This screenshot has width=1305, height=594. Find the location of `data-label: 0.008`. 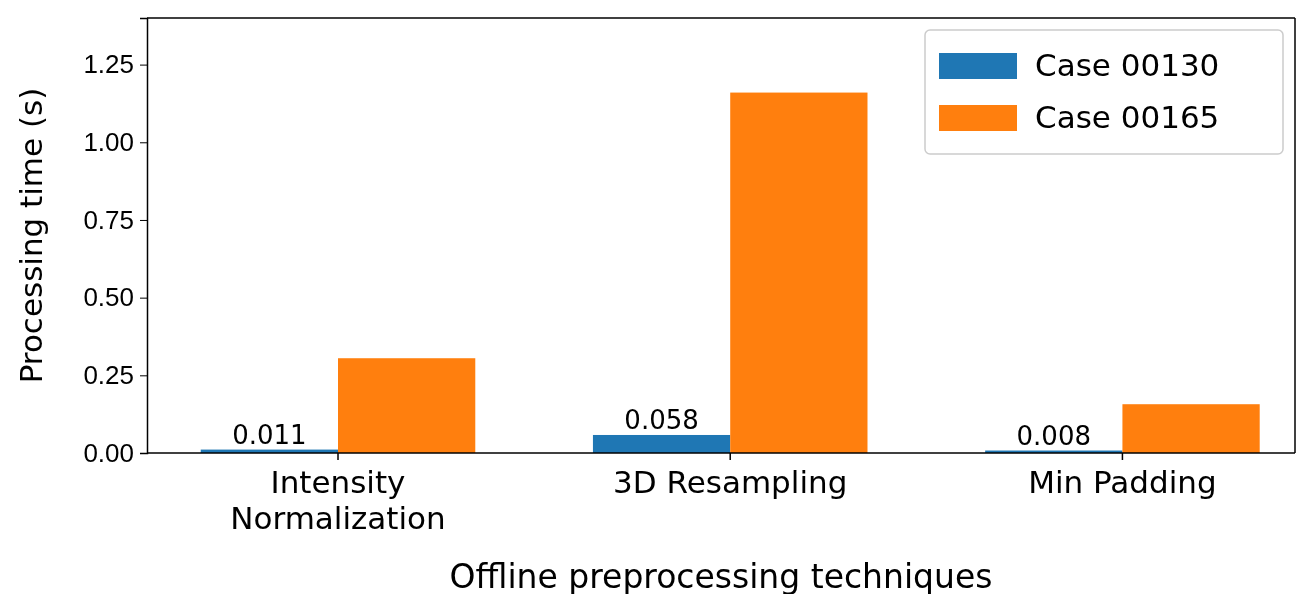

data-label: 0.008 is located at coordinates (1054, 435).